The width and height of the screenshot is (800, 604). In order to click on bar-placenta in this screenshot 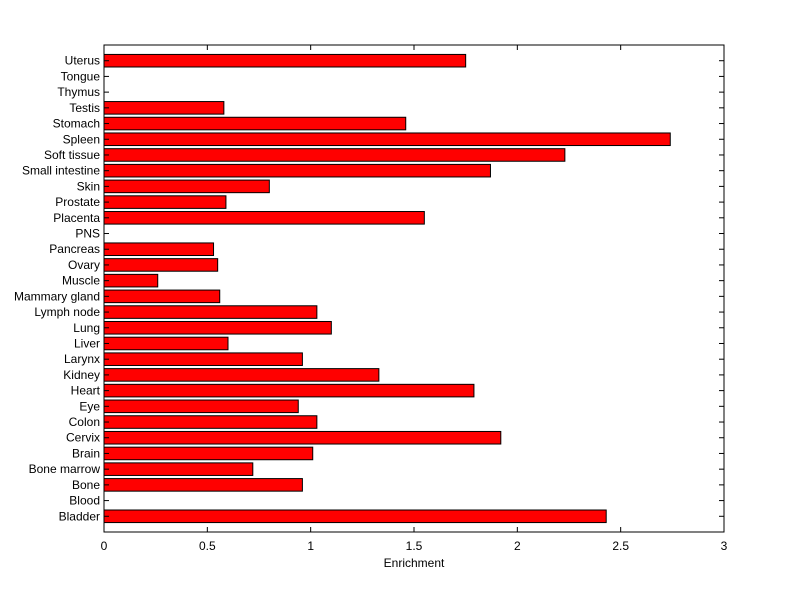, I will do `click(264, 218)`.